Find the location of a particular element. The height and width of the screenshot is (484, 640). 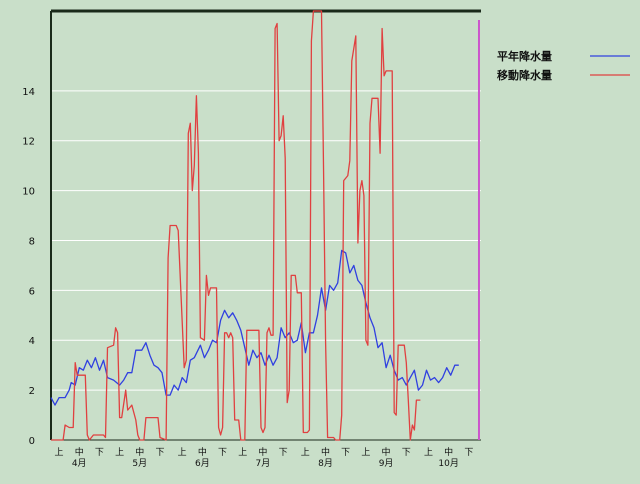

month-label: 9月 is located at coordinates (386, 463).